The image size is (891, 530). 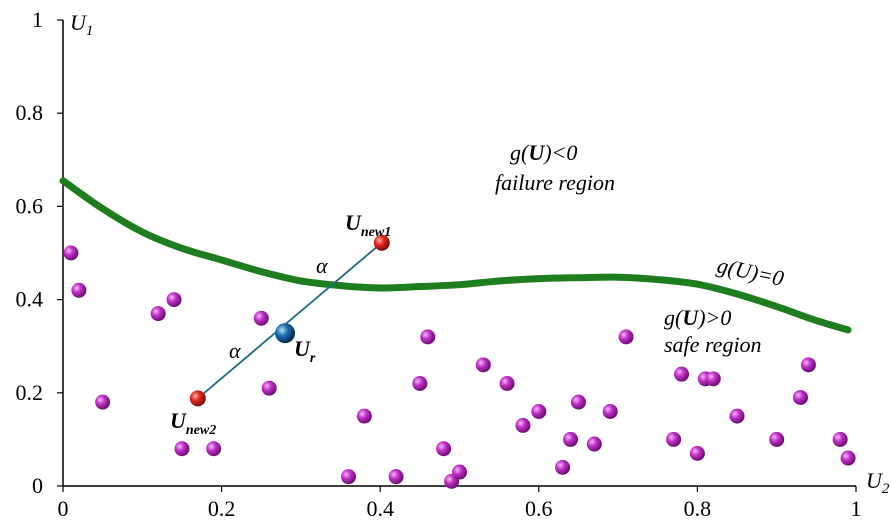 What do you see at coordinates (63, 508) in the screenshot?
I see `x-tick-label: 0` at bounding box center [63, 508].